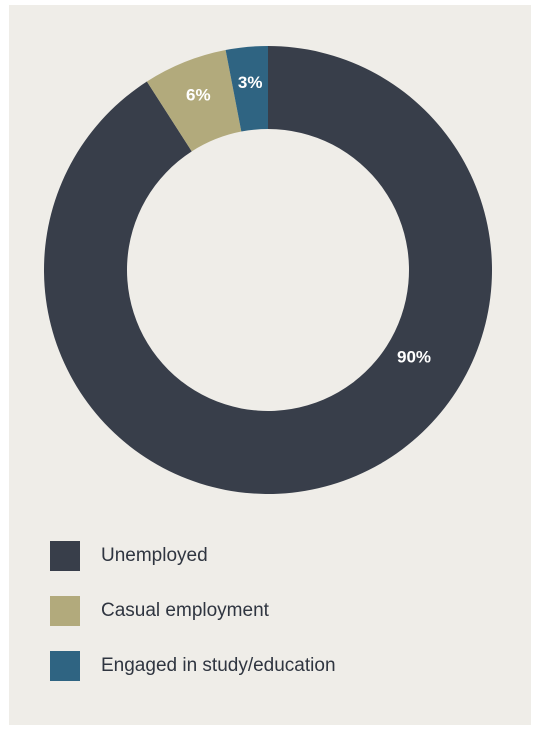  I want to click on slice-label-study-education: 3%, so click(250, 82).